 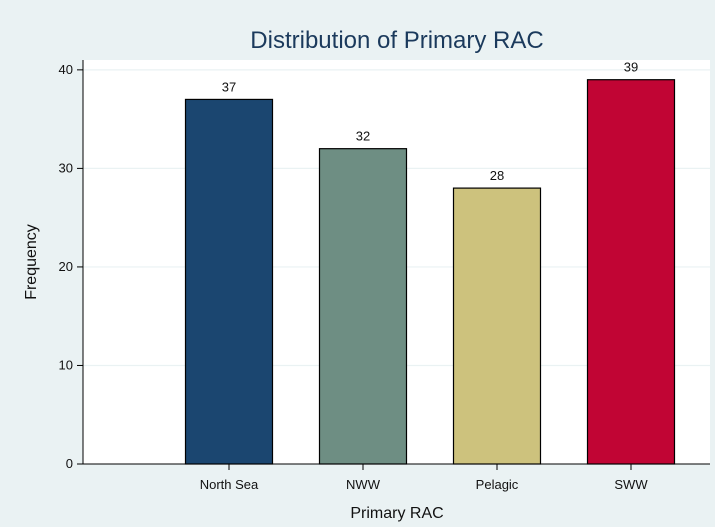 What do you see at coordinates (631, 67) in the screenshot?
I see `data-label-sww: 39` at bounding box center [631, 67].